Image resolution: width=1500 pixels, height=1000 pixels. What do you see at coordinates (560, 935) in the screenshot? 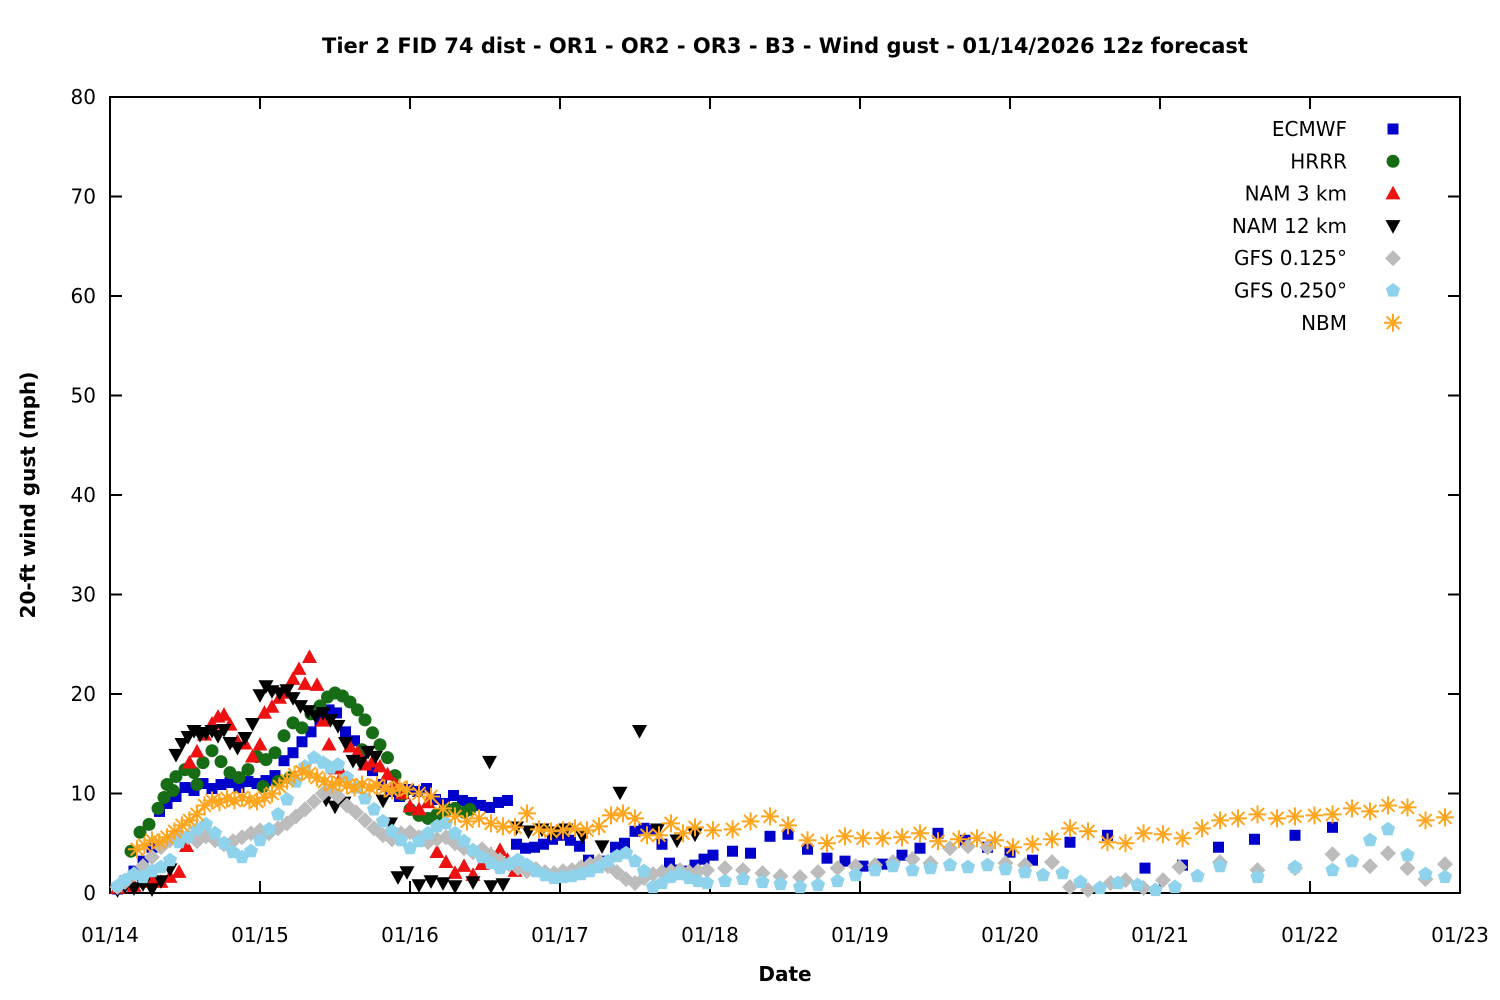
I see `x-tick-label: 01/17` at bounding box center [560, 935].